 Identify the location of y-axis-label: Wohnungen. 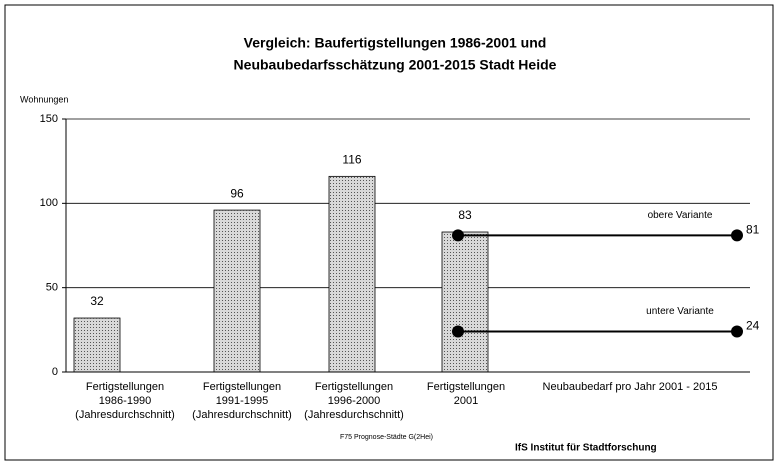
(44, 99).